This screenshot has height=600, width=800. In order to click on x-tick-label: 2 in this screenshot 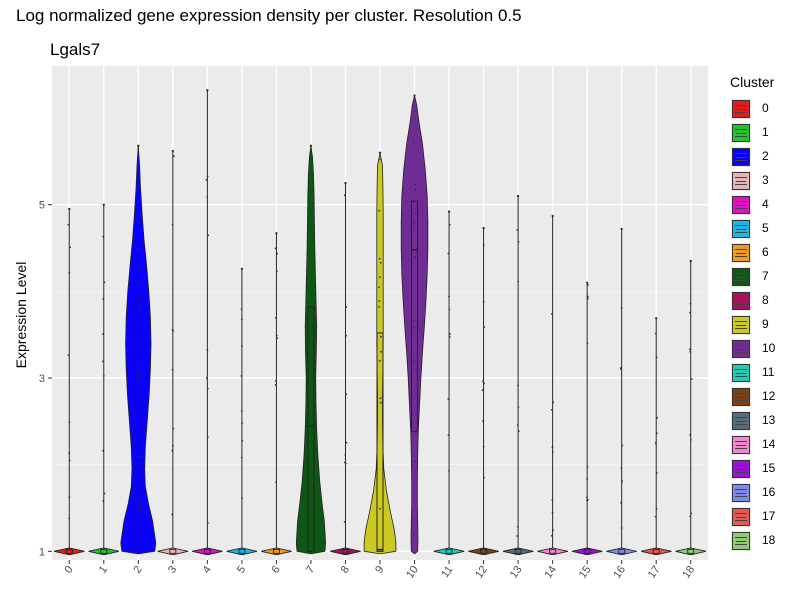, I will do `click(137, 570)`.